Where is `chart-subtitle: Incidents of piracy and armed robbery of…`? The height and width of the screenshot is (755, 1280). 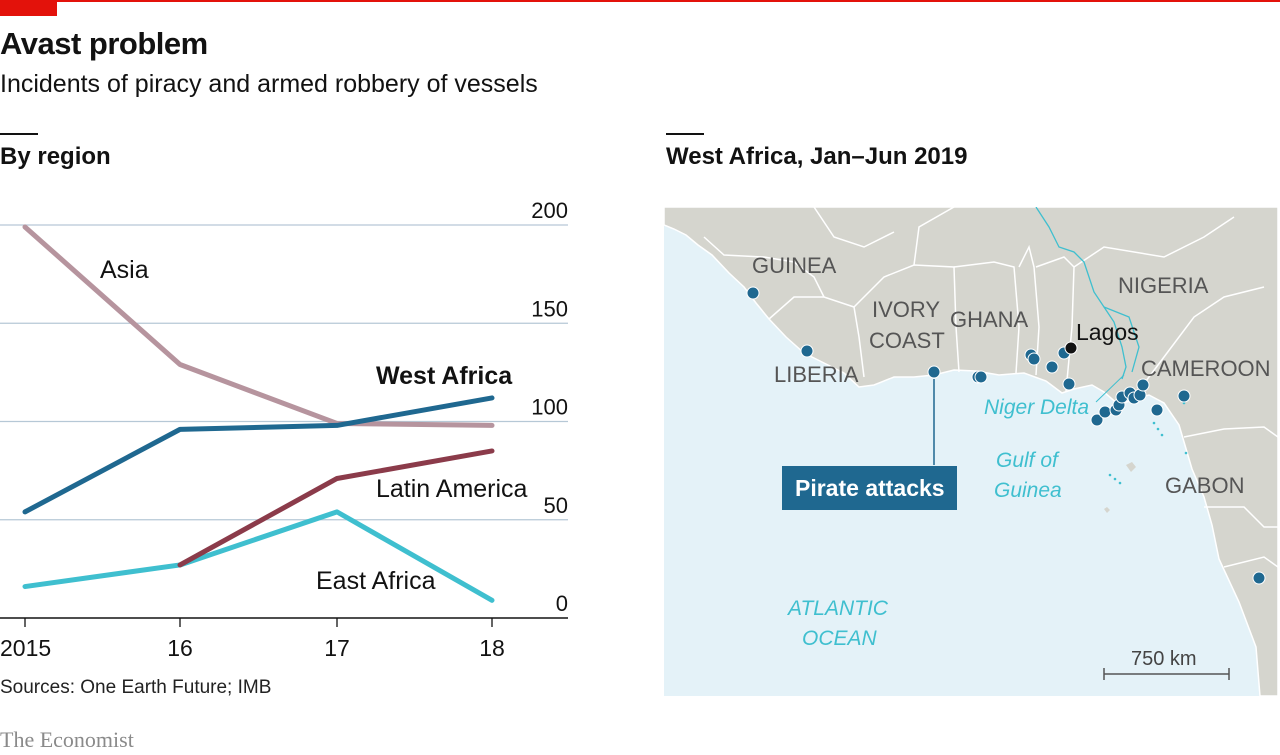
chart-subtitle: Incidents of piracy and armed robbery of… is located at coordinates (269, 84).